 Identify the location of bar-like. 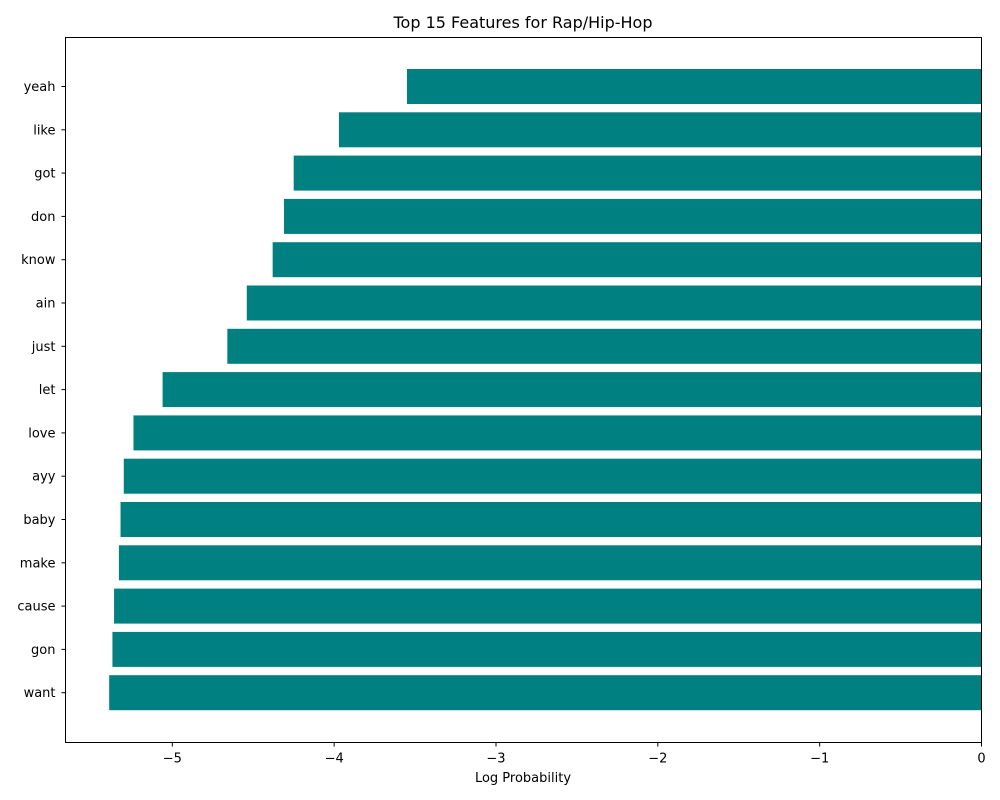
(660, 130).